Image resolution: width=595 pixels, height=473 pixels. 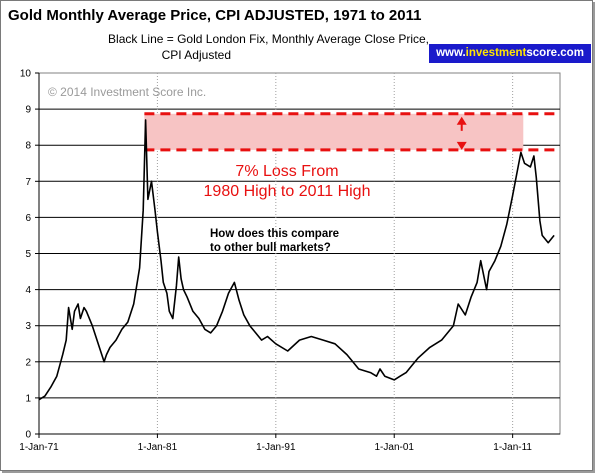 What do you see at coordinates (28, 254) in the screenshot?
I see `y-tick-label-5: 5` at bounding box center [28, 254].